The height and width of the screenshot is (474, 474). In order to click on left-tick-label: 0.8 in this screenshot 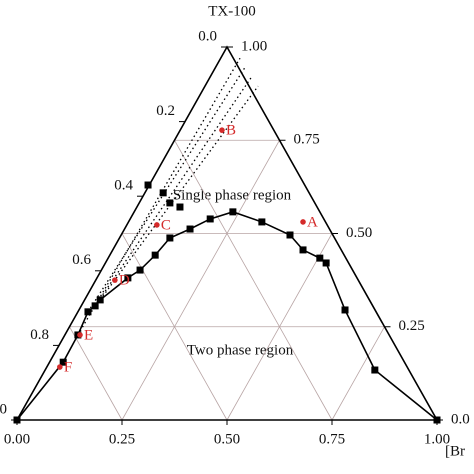, I will do `click(39, 335)`.